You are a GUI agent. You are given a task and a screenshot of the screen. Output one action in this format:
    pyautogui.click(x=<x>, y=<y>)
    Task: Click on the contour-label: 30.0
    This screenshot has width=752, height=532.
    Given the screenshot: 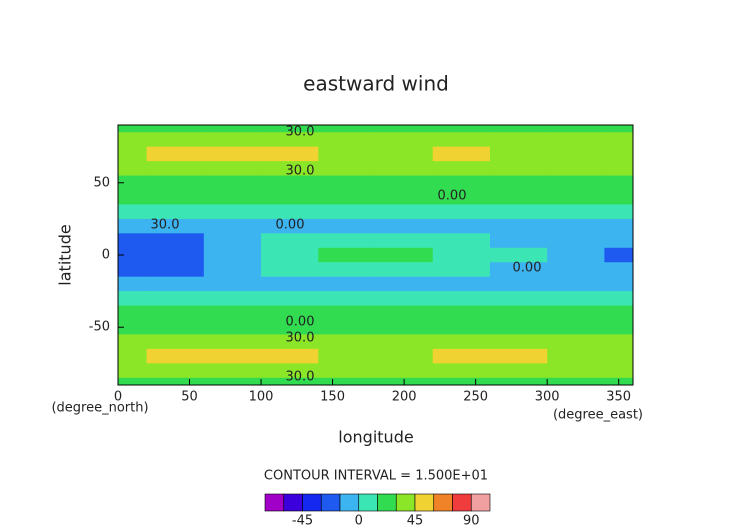 What is the action you would take?
    pyautogui.click(x=165, y=225)
    